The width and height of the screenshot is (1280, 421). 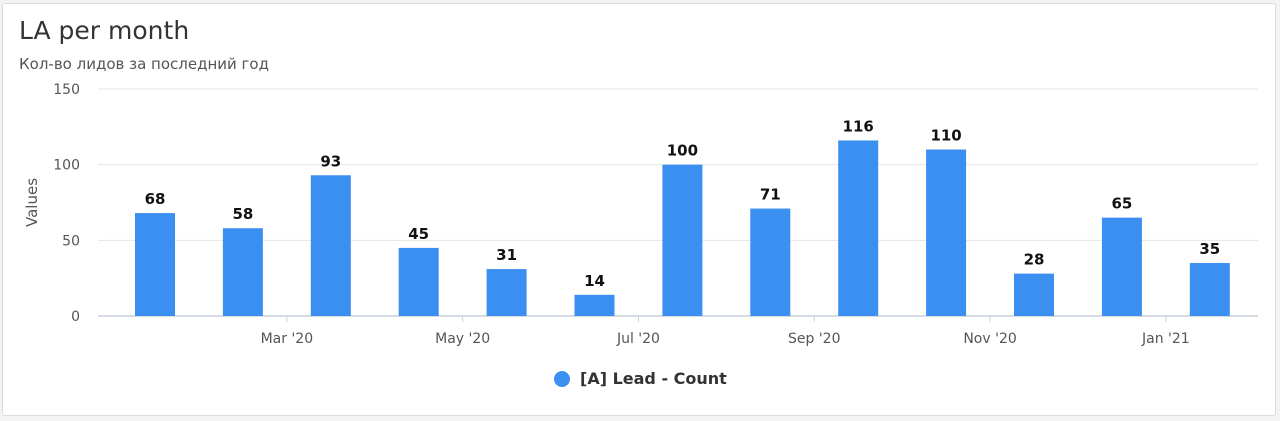 I want to click on x-tick-label: Mar '20, so click(x=287, y=339).